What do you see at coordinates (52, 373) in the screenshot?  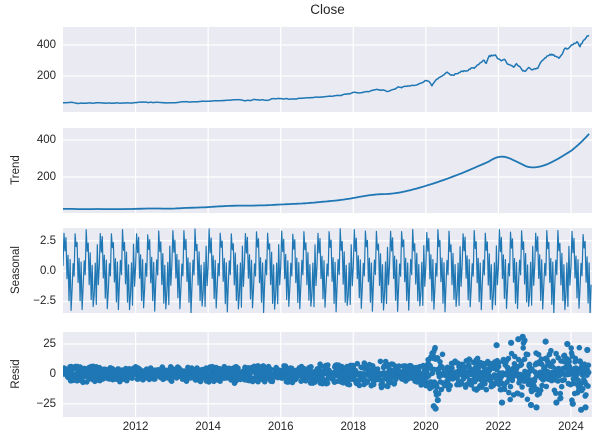 I see `y-tick-label: 0` at bounding box center [52, 373].